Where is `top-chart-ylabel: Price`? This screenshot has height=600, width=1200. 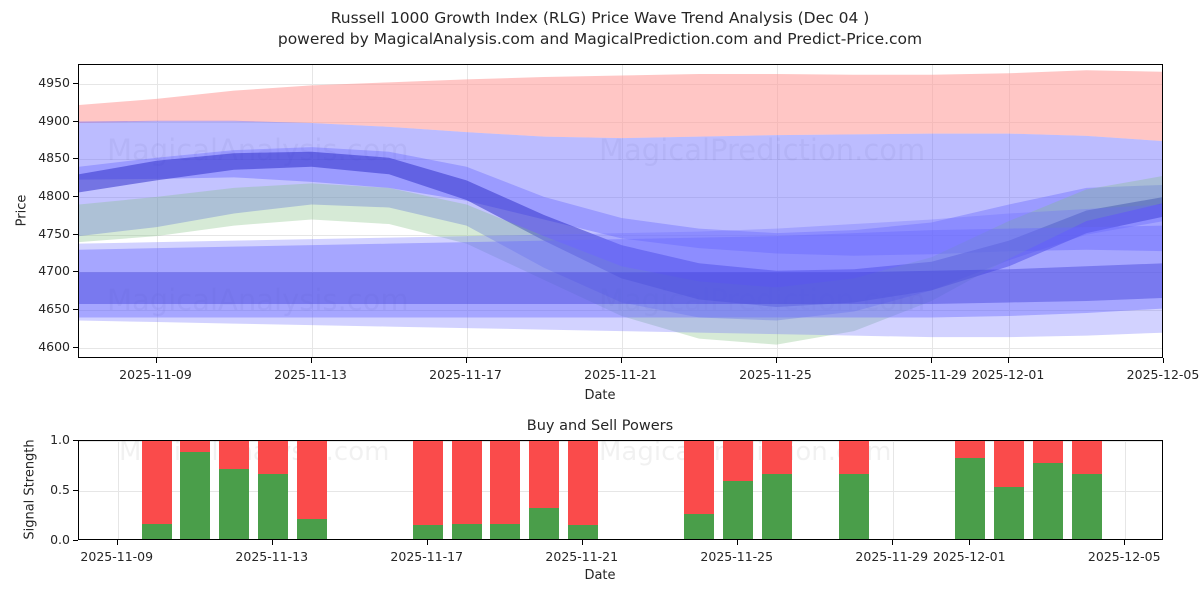
top-chart-ylabel: Price is located at coordinates (22, 210).